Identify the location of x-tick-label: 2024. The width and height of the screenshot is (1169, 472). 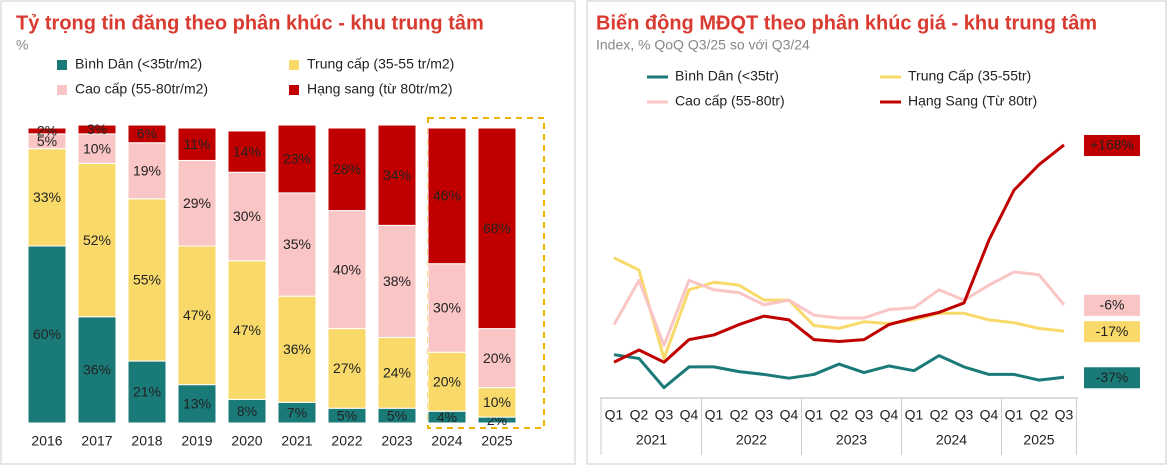
(446, 441).